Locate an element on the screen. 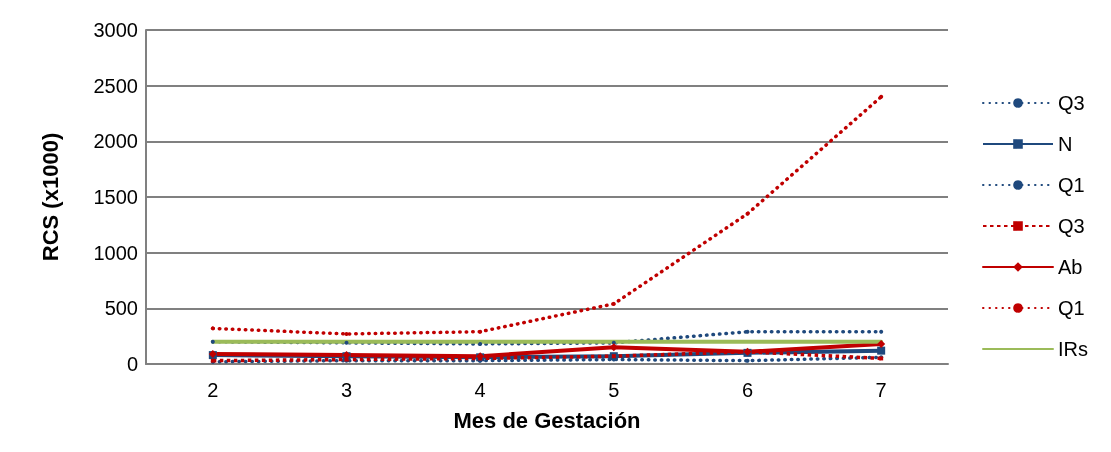 The image size is (1111, 452). x-tick-label: 6 is located at coordinates (747, 390).